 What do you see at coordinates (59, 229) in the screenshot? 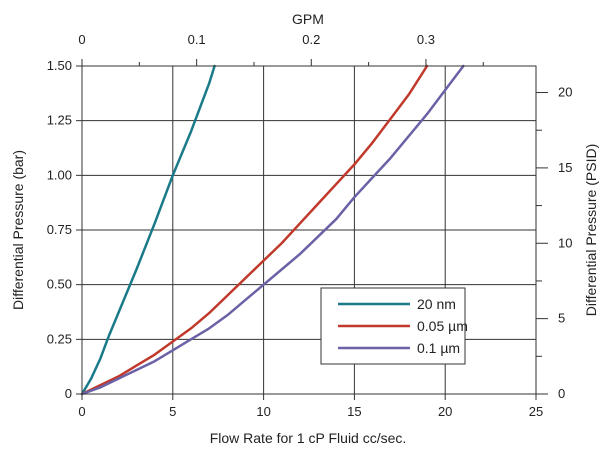
I see `y-tick-label: 0.75` at bounding box center [59, 229].